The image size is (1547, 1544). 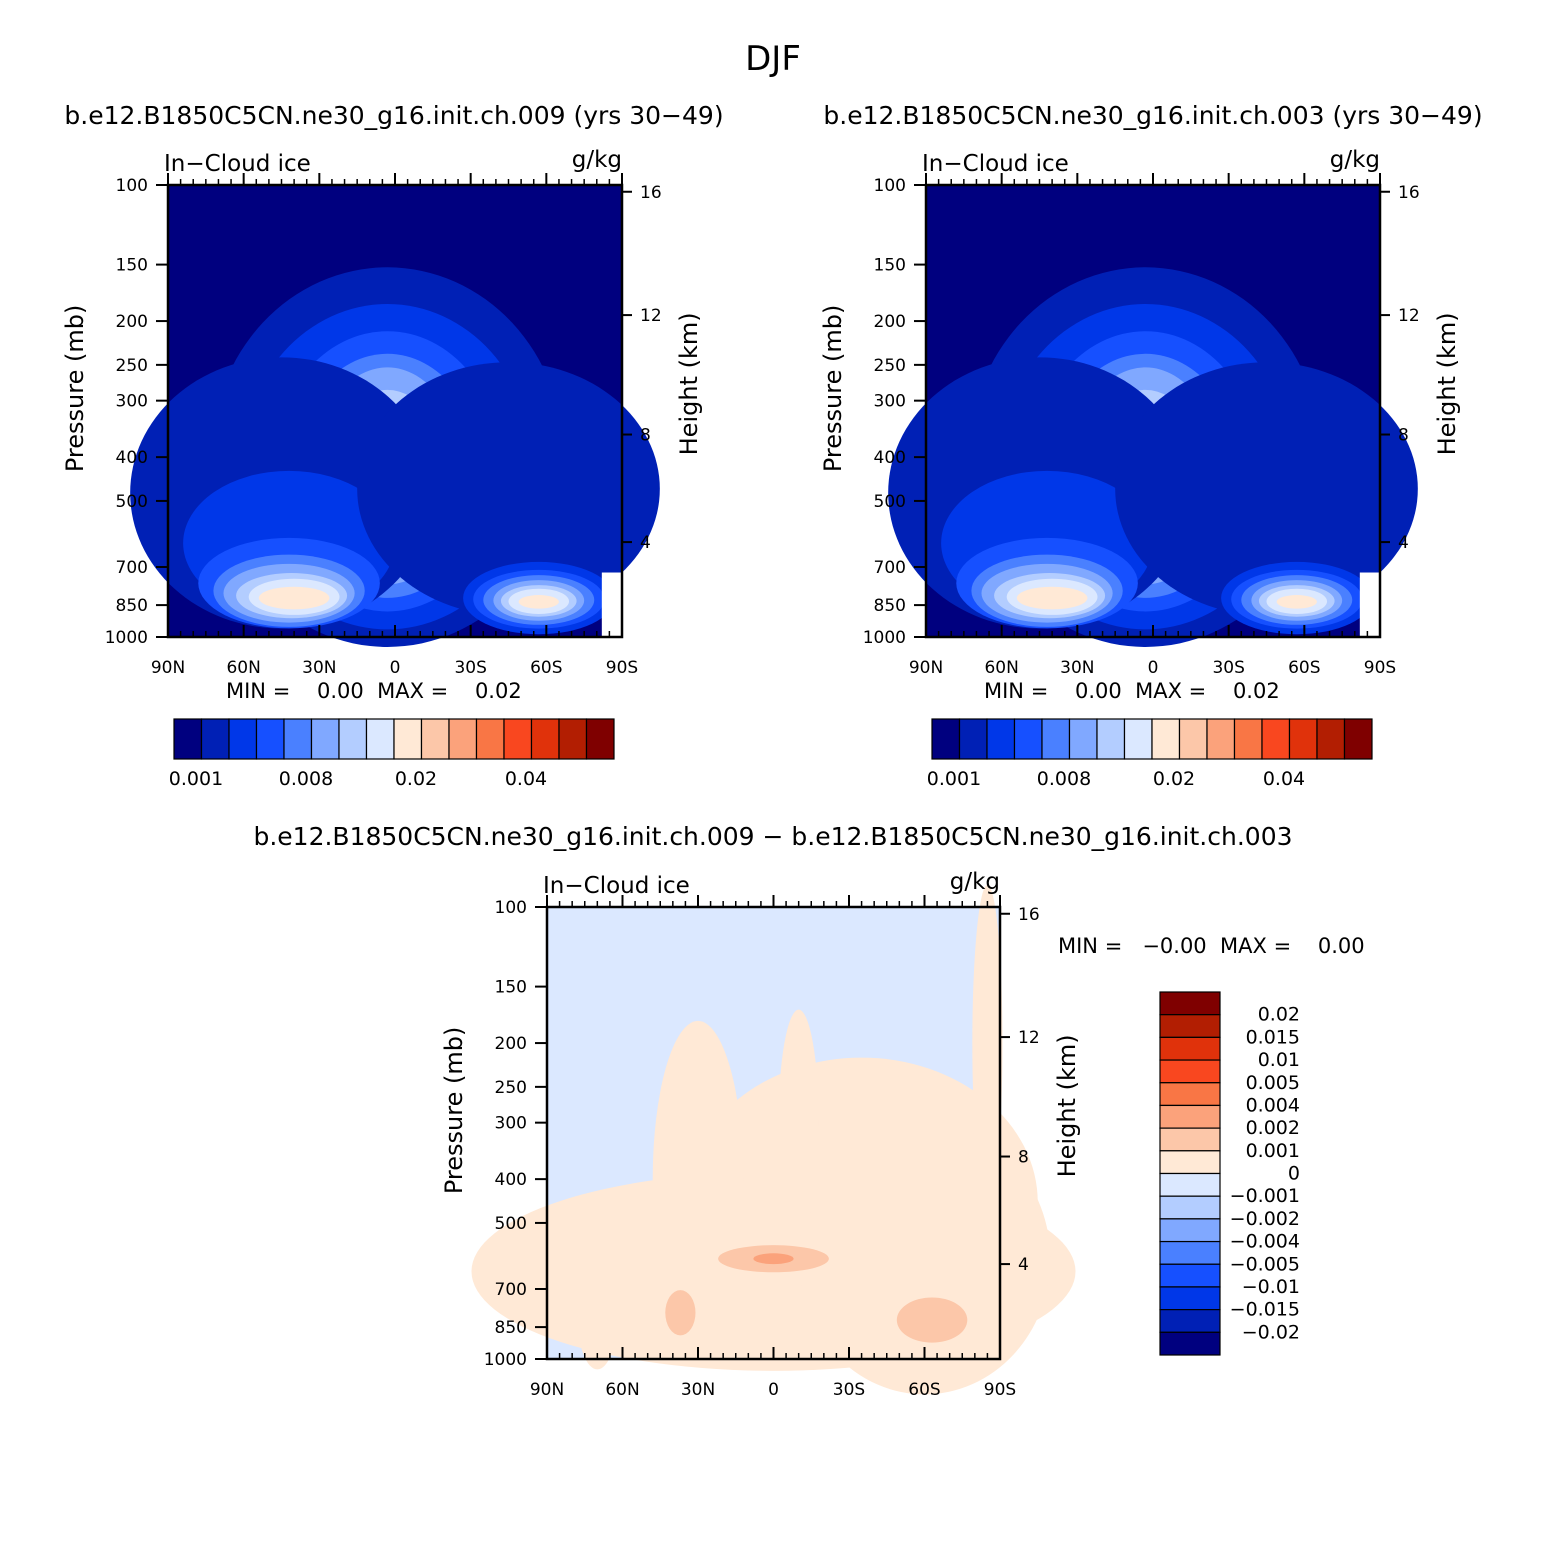 I want to click on y-tick-label: 1000, so click(x=884, y=638).